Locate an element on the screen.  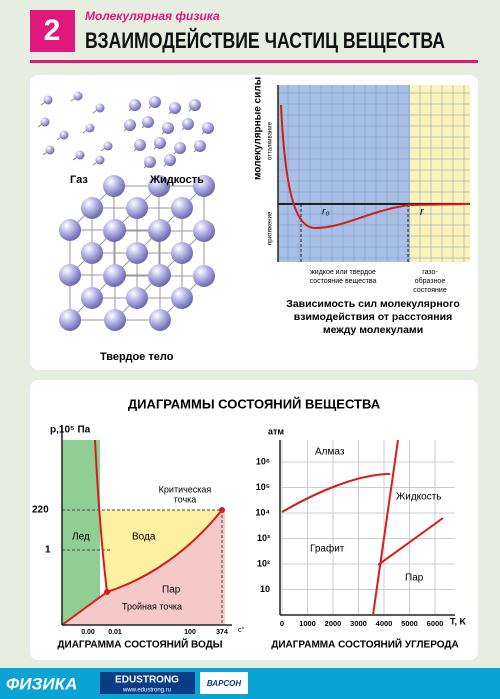
y-tick: 10³ is located at coordinates (263, 538).